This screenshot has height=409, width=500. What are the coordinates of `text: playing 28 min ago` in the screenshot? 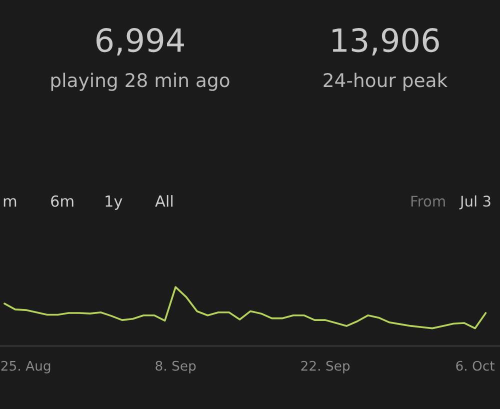 It's located at (140, 81).